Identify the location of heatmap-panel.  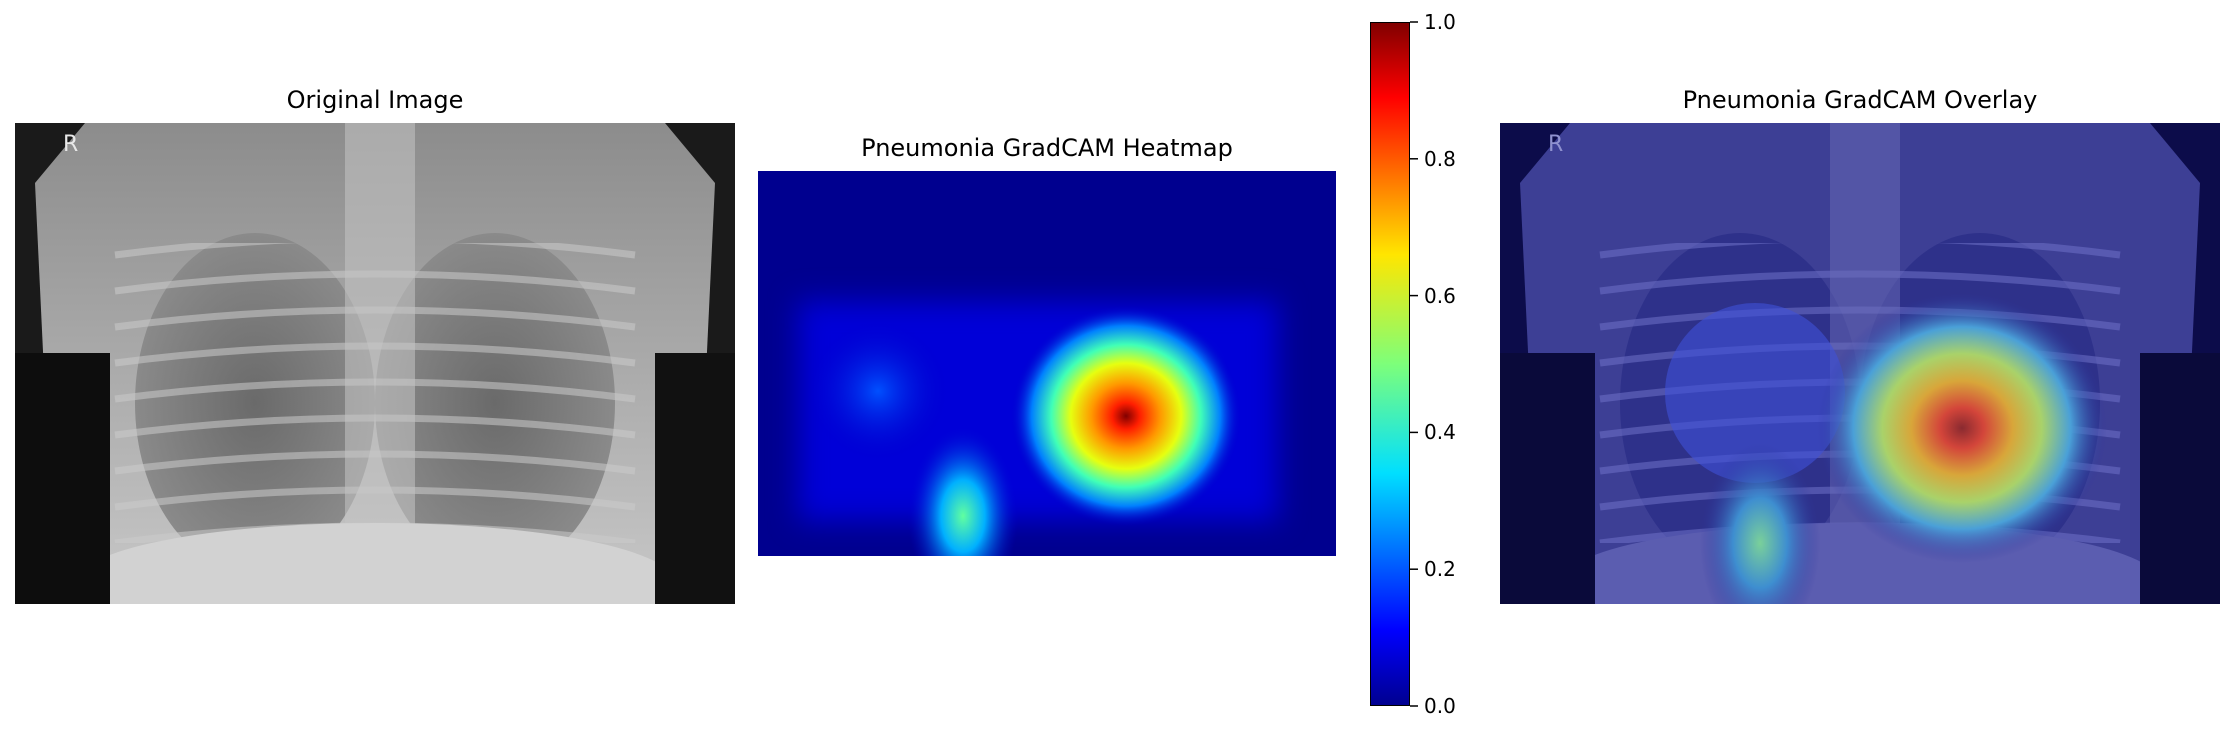
(1047, 363).